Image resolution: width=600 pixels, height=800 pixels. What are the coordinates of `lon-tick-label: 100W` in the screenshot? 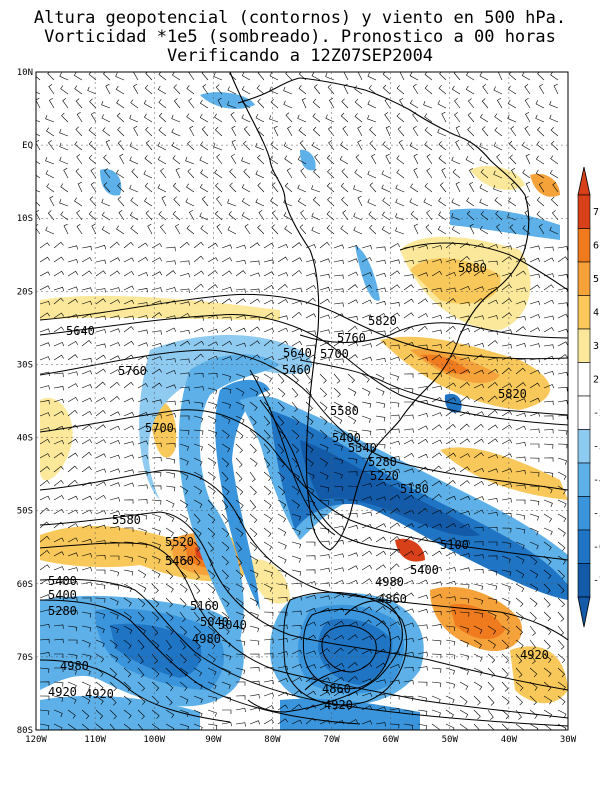 It's located at (154, 740).